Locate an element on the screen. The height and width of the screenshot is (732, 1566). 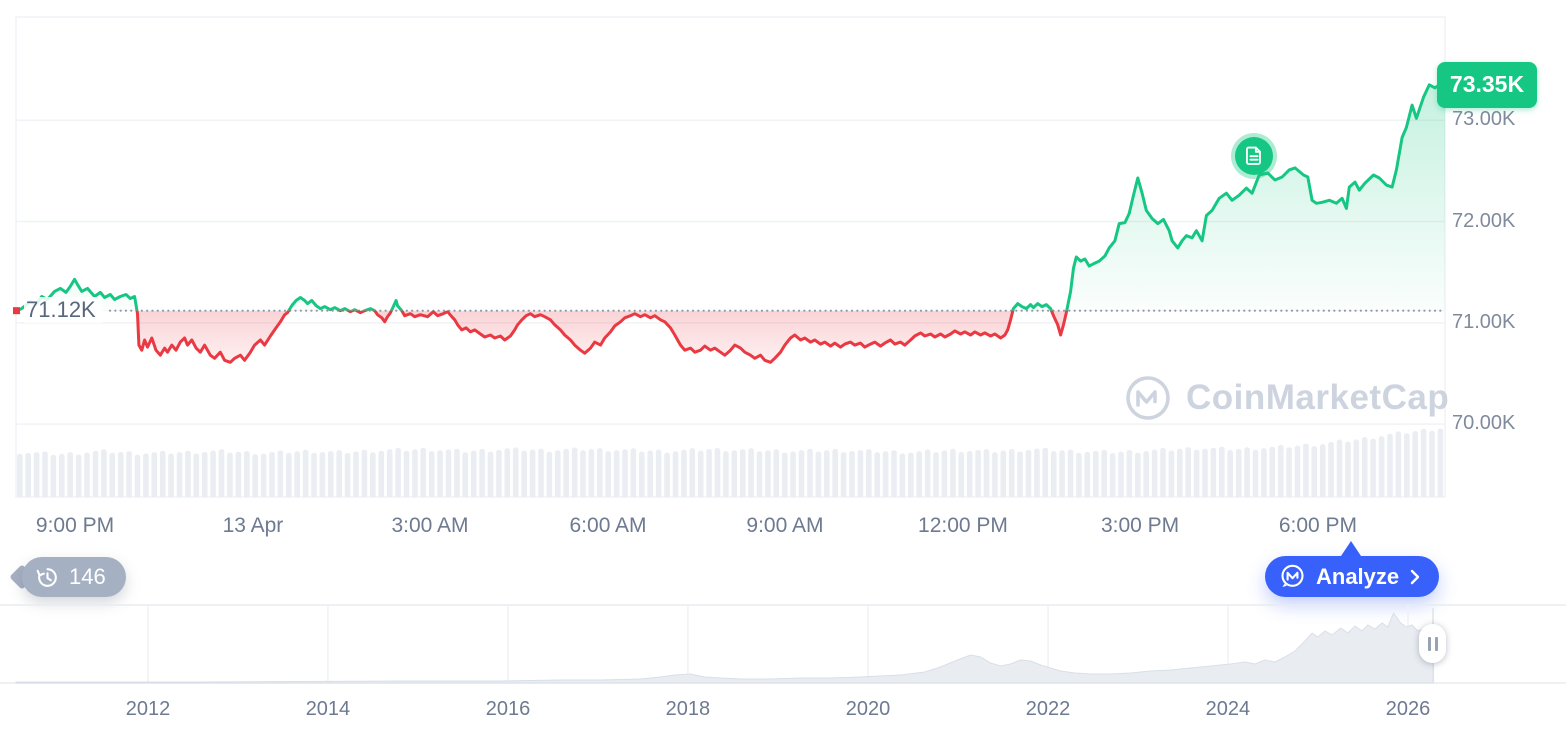
range-navigator is located at coordinates (783, 645).